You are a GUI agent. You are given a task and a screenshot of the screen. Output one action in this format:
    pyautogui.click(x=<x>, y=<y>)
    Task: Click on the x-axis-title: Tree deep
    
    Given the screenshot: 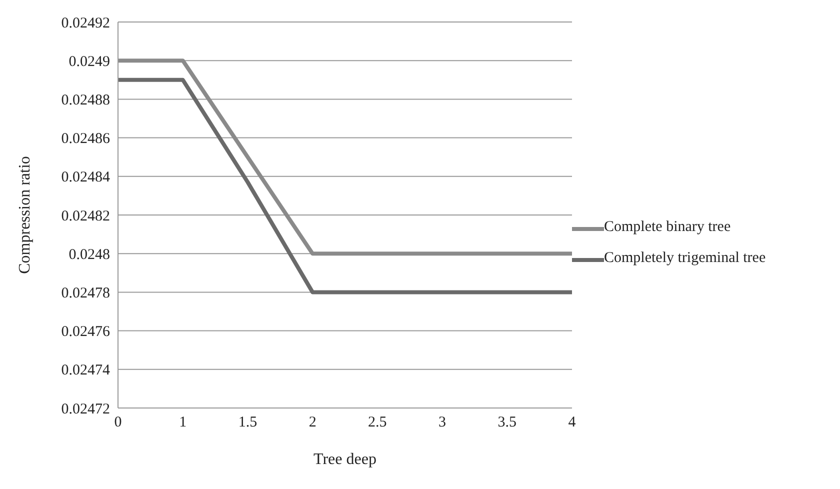 What is the action you would take?
    pyautogui.click(x=345, y=459)
    